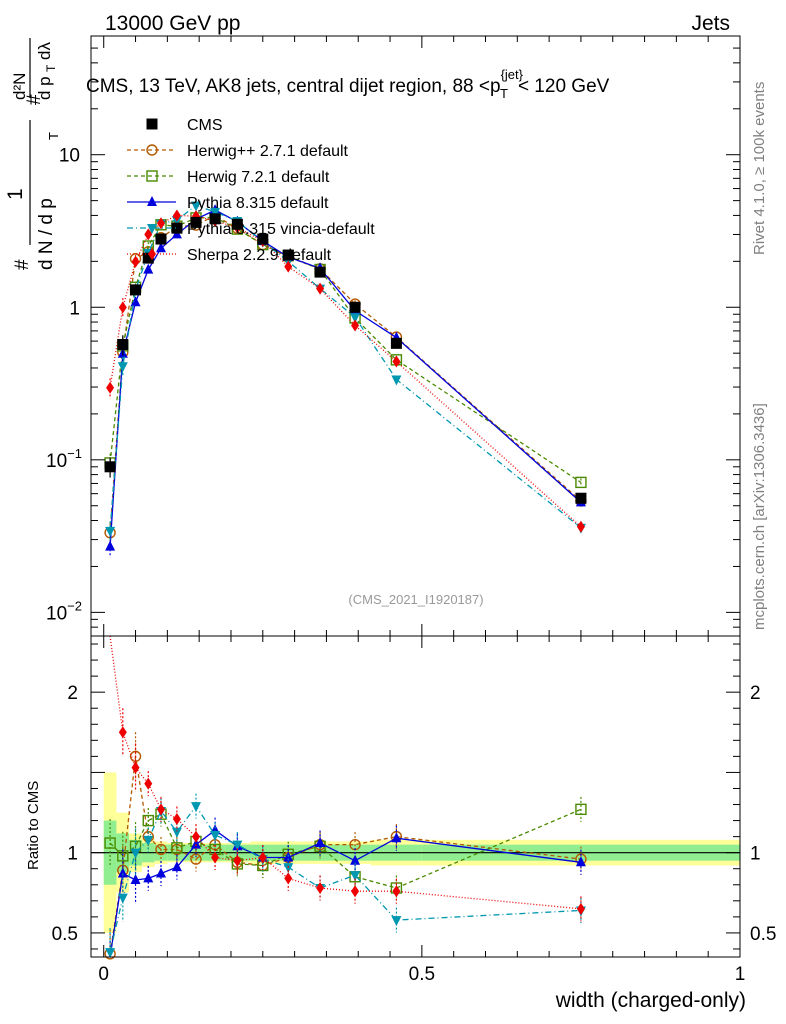  Describe the element at coordinates (281, 229) in the screenshot. I see `legend-label: Pythia 8.315 vincia-default` at that location.